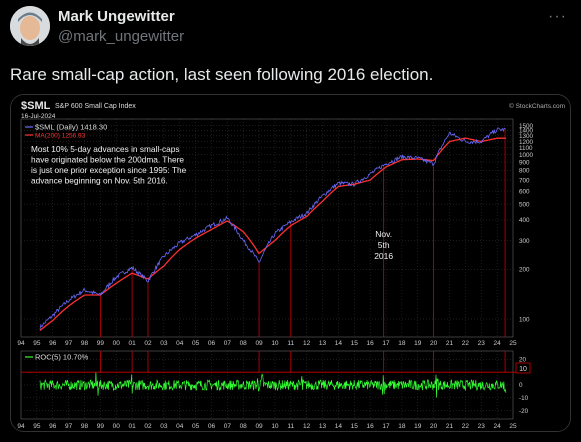 Image resolution: width=581 pixels, height=442 pixels. I want to click on x-tick-label: 15, so click(355, 343).